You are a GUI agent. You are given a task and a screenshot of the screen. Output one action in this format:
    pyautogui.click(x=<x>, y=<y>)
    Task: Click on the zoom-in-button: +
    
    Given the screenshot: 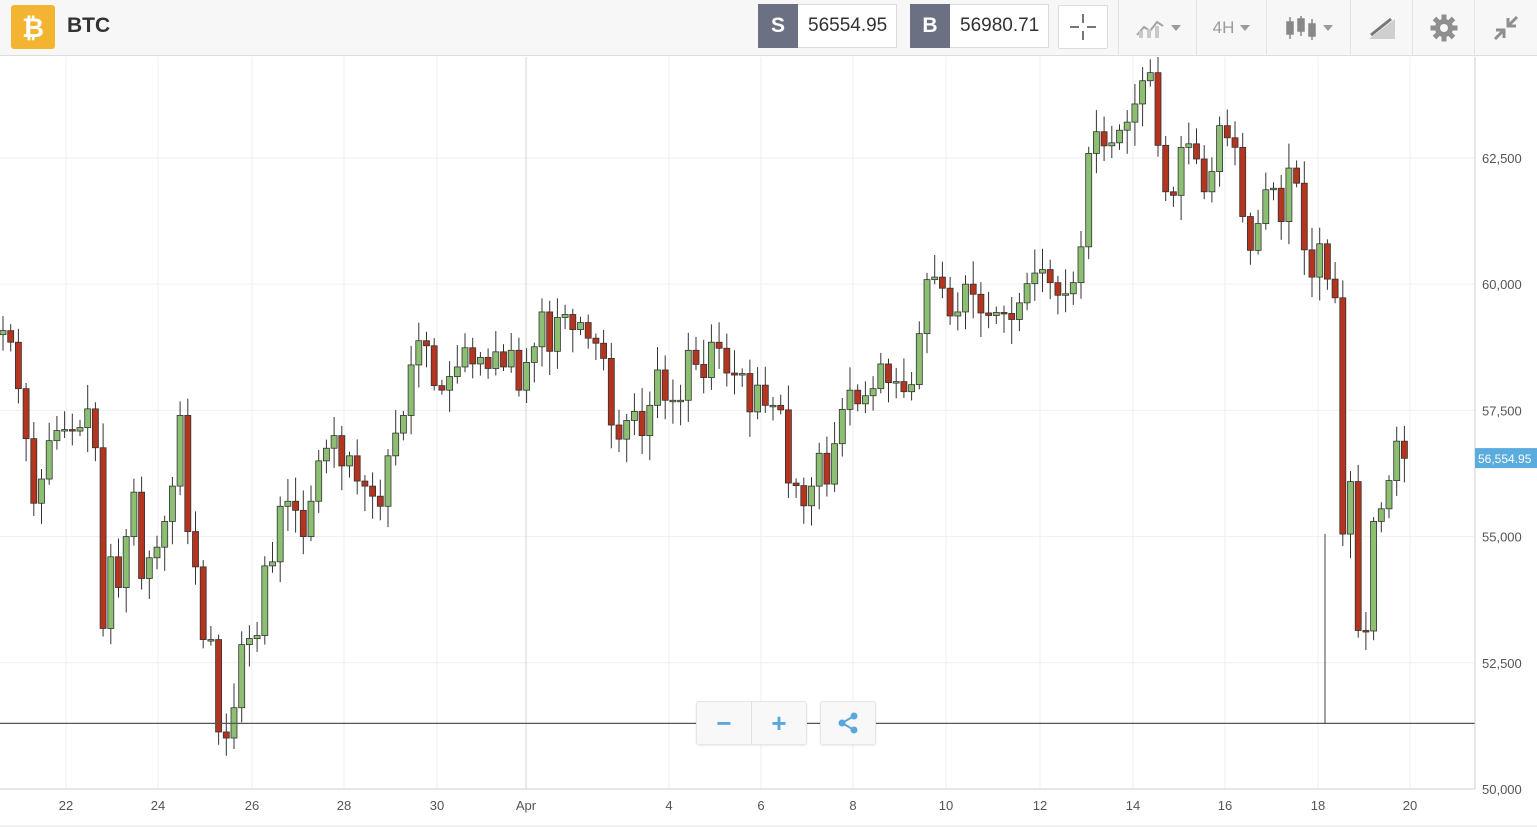 What is the action you would take?
    pyautogui.click(x=778, y=723)
    